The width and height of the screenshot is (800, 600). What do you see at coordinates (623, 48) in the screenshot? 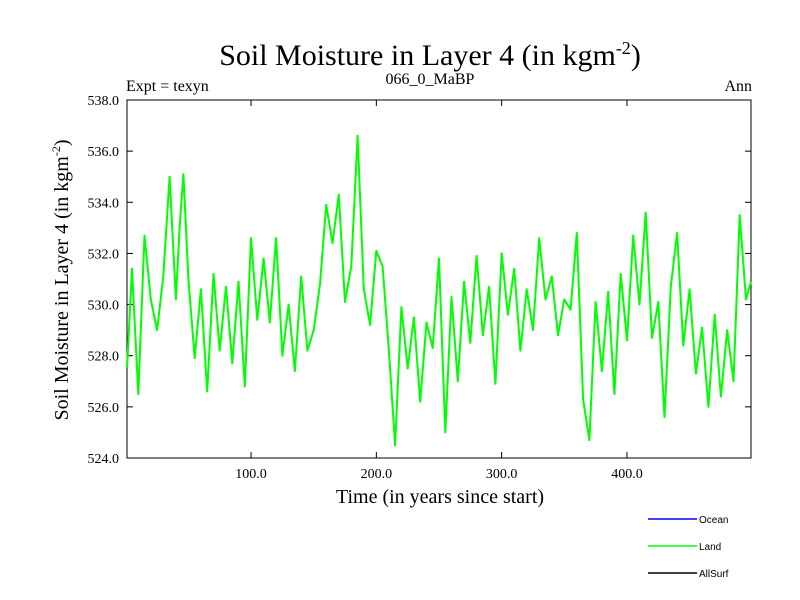
I see `chart-title-superscript: -2` at bounding box center [623, 48].